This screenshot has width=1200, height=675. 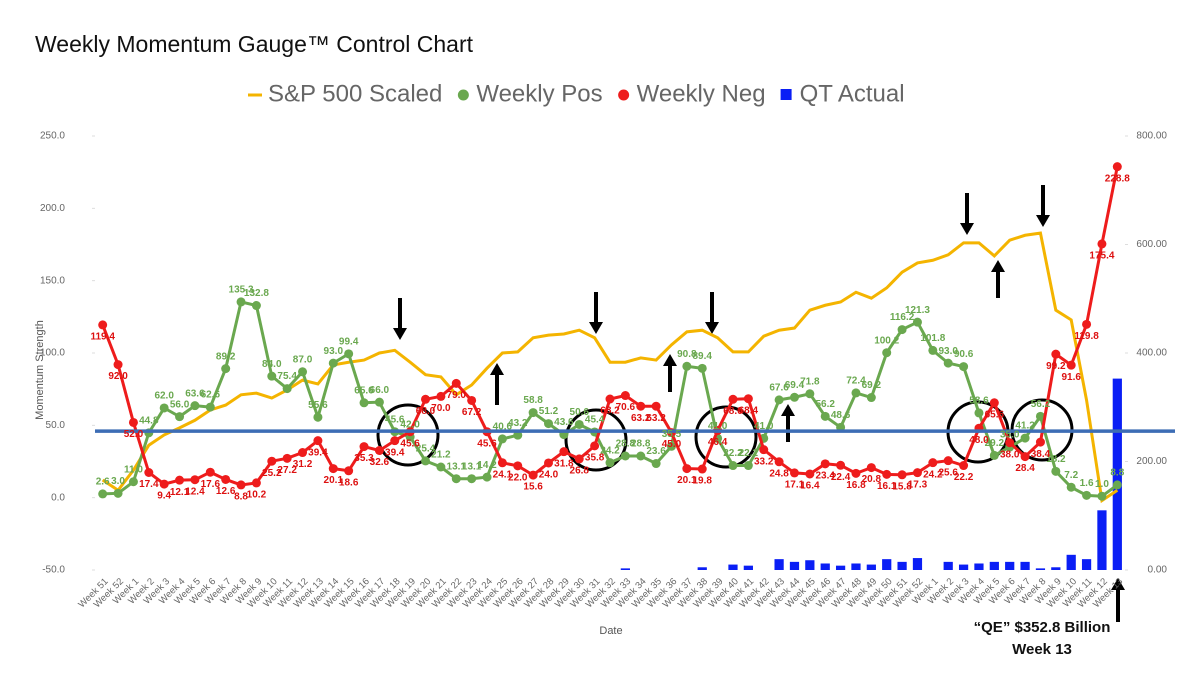 What do you see at coordinates (318, 405) in the screenshot?
I see `data-label: 55.6` at bounding box center [318, 405].